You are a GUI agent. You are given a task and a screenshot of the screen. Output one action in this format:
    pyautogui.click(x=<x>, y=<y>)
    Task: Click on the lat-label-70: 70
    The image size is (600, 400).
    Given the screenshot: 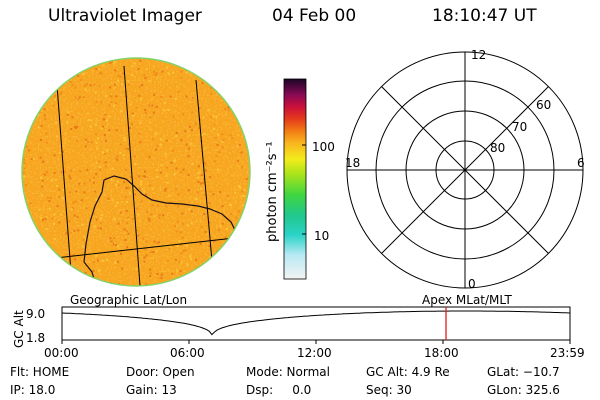 What is the action you would take?
    pyautogui.click(x=520, y=127)
    